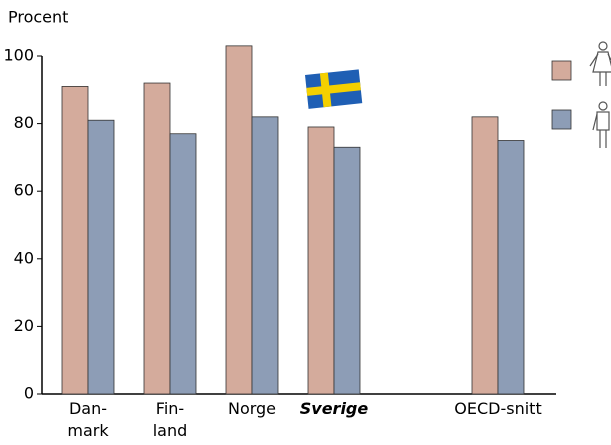 The height and width of the screenshot is (445, 611). Describe the element at coordinates (498, 408) in the screenshot. I see `x-tick-label: OECD-snitt` at that location.